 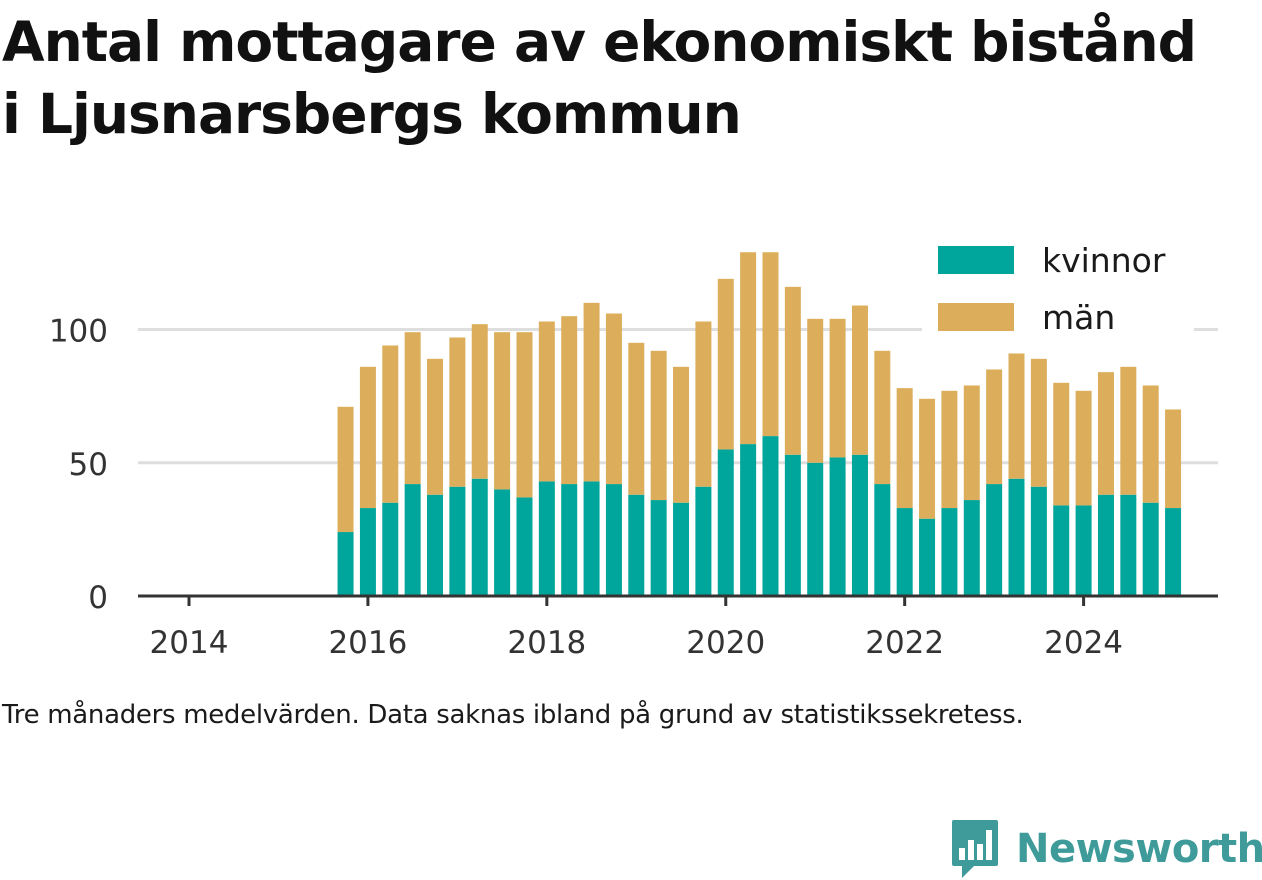 What do you see at coordinates (678, 627) in the screenshot?
I see `x-axis: 2014 2016 2018 2020 2022 2024` at bounding box center [678, 627].